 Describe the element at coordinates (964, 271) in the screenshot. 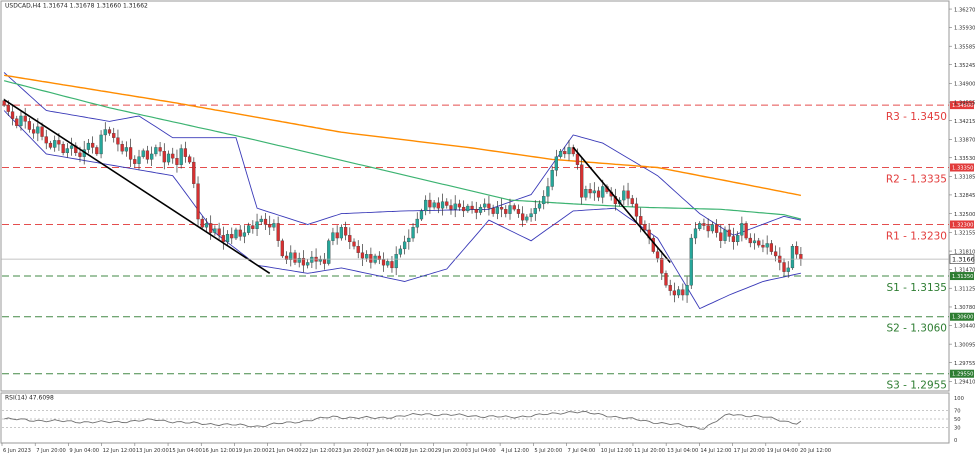

I see `y-tick-label: 1.31470` at that location.